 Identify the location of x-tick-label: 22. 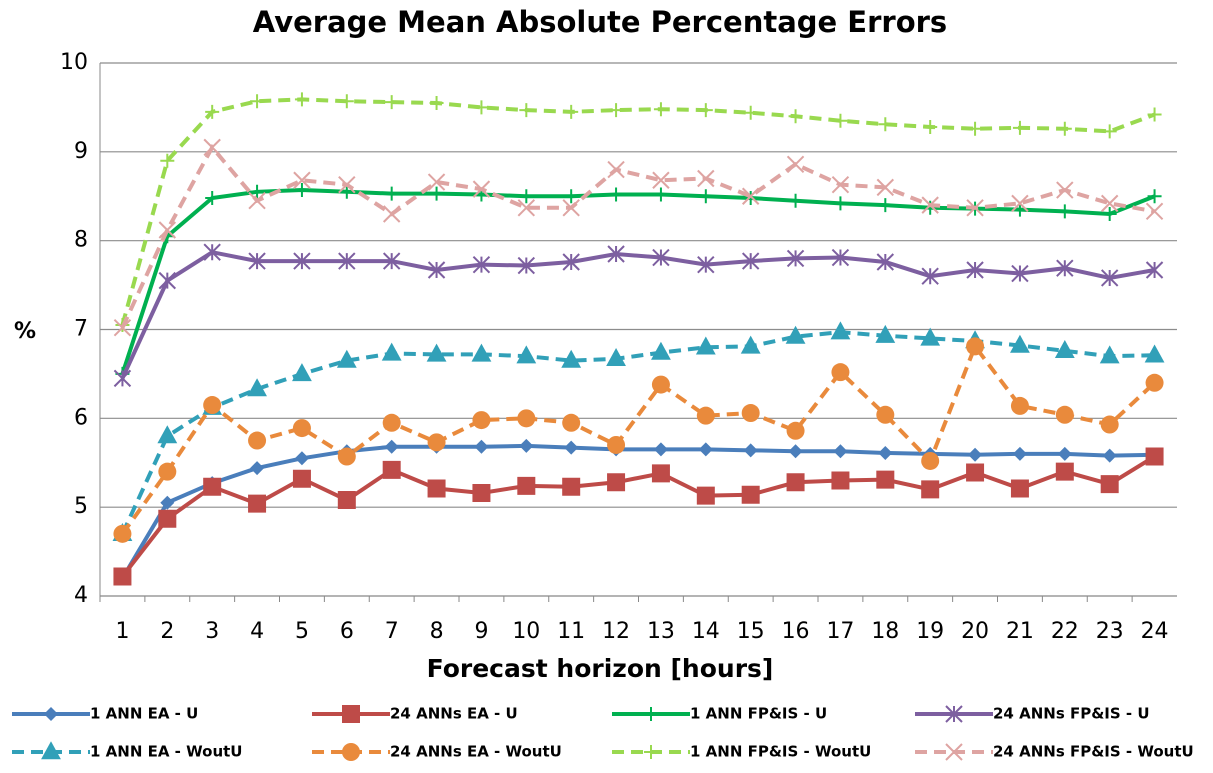
(1065, 631).